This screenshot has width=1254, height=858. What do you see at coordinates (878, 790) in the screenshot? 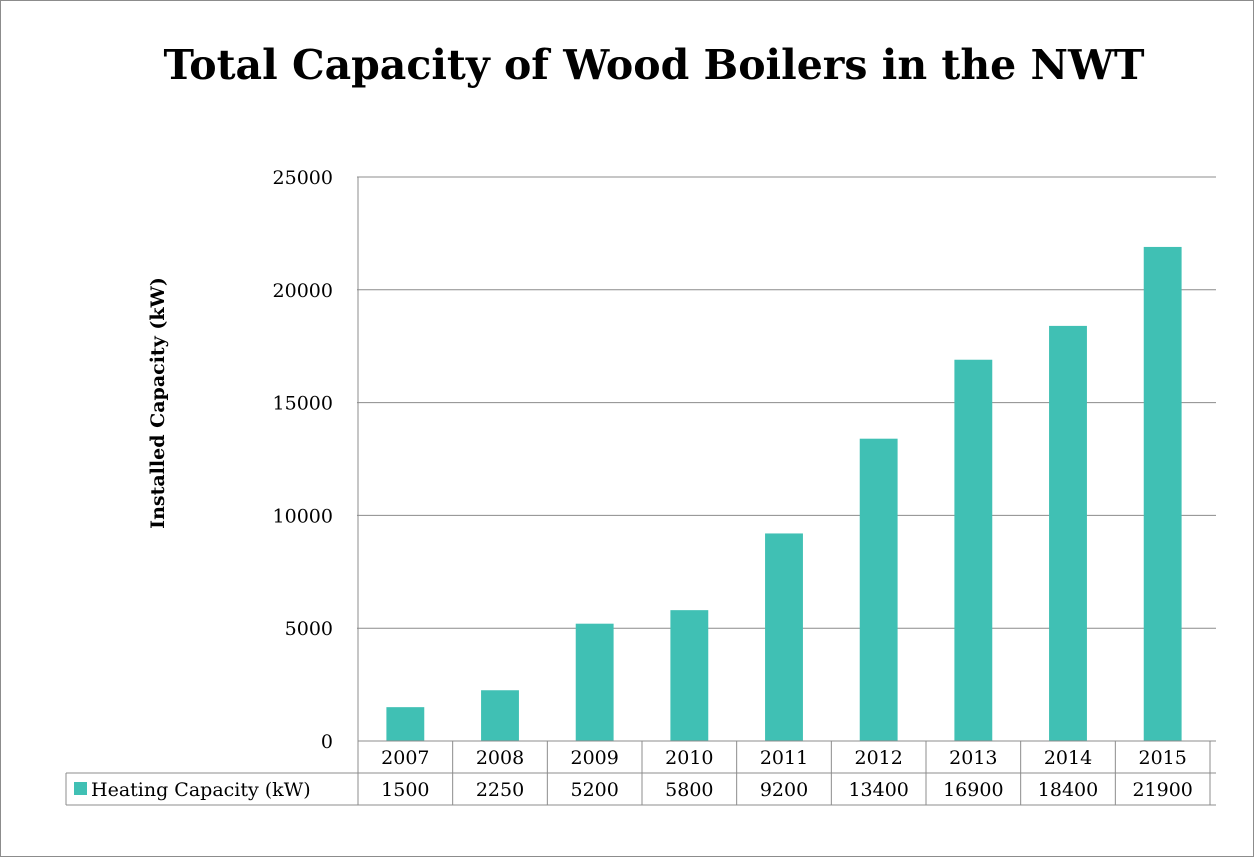
I see `data-label: 13400` at bounding box center [878, 790].